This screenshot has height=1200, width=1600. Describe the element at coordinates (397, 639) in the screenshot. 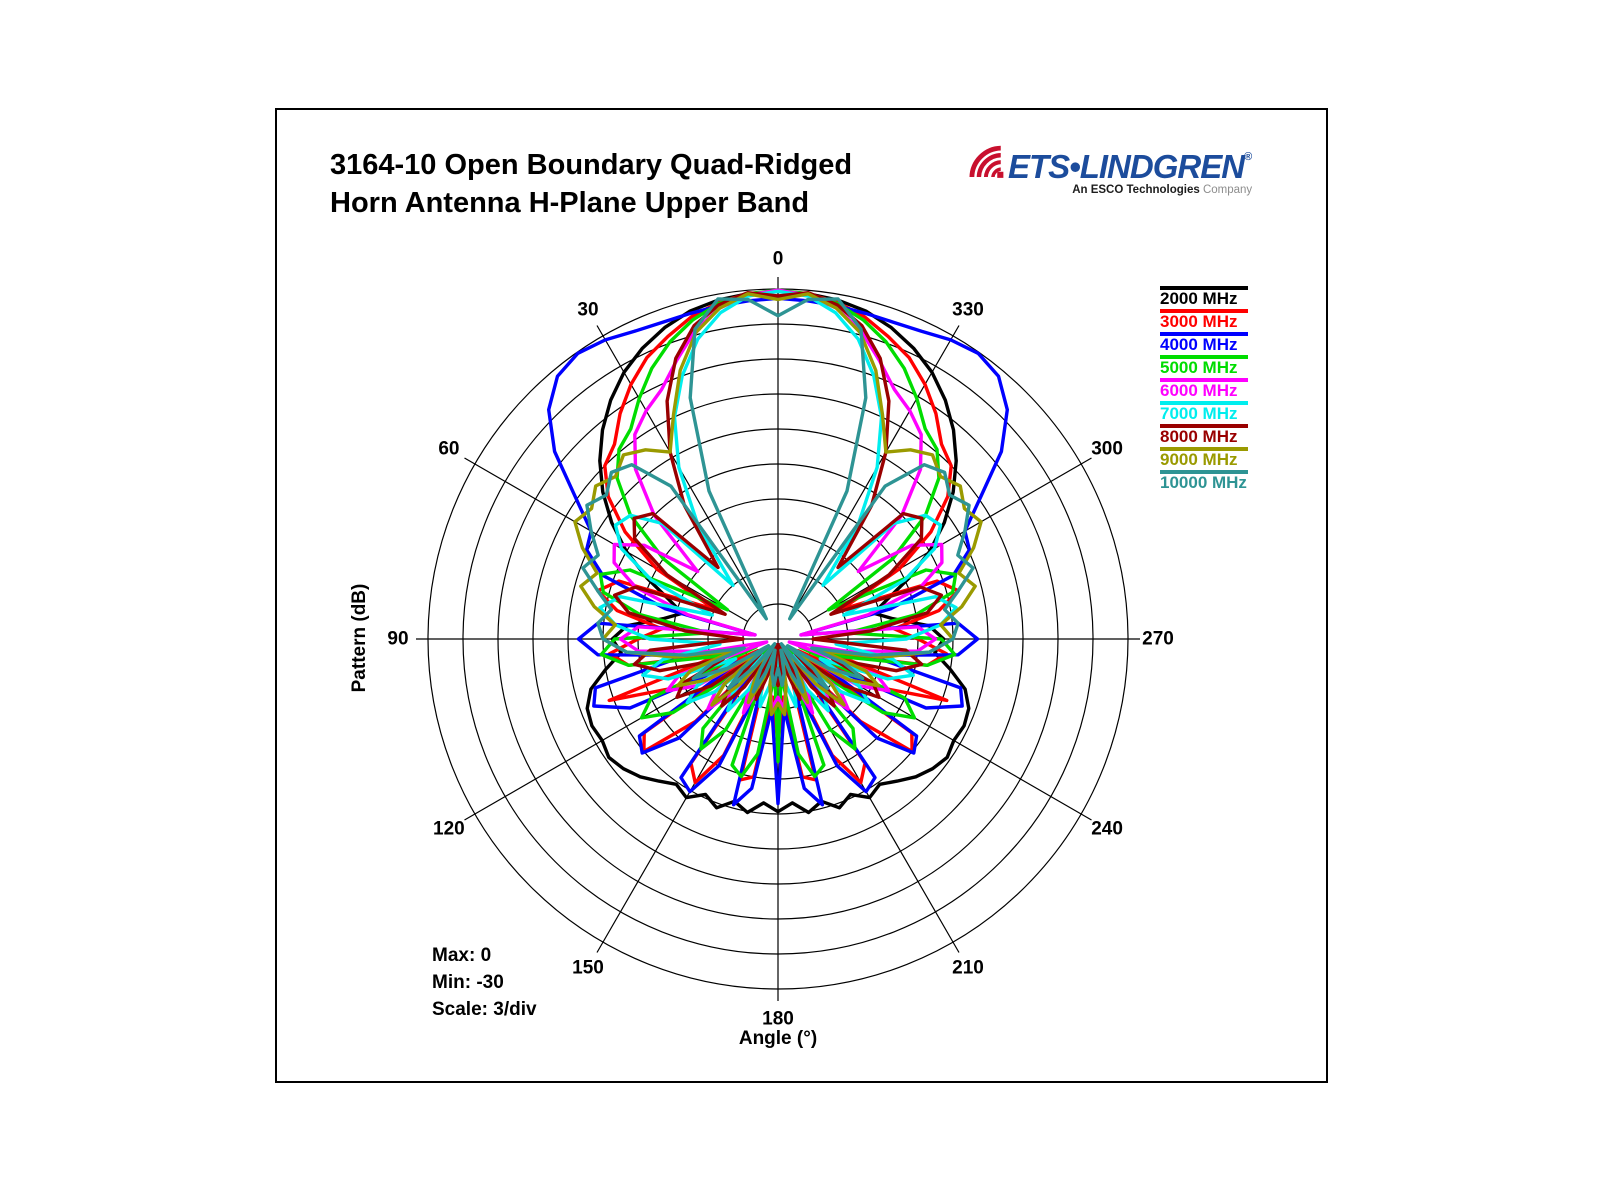

I see `angle-label-90: 90` at that location.